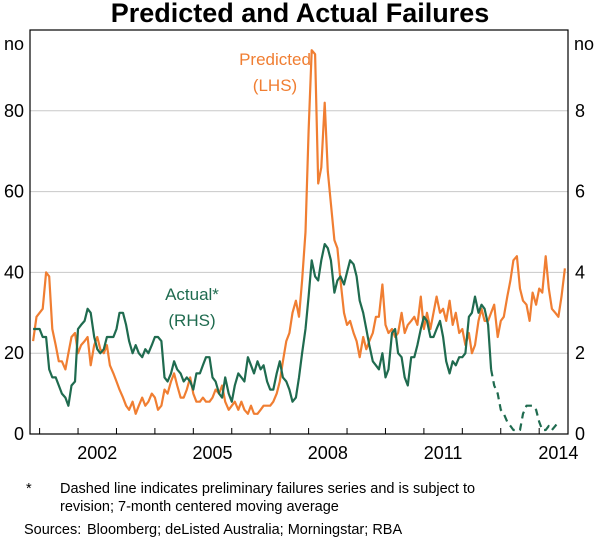  What do you see at coordinates (580, 192) in the screenshot?
I see `right-tick-label-6: 6` at bounding box center [580, 192].